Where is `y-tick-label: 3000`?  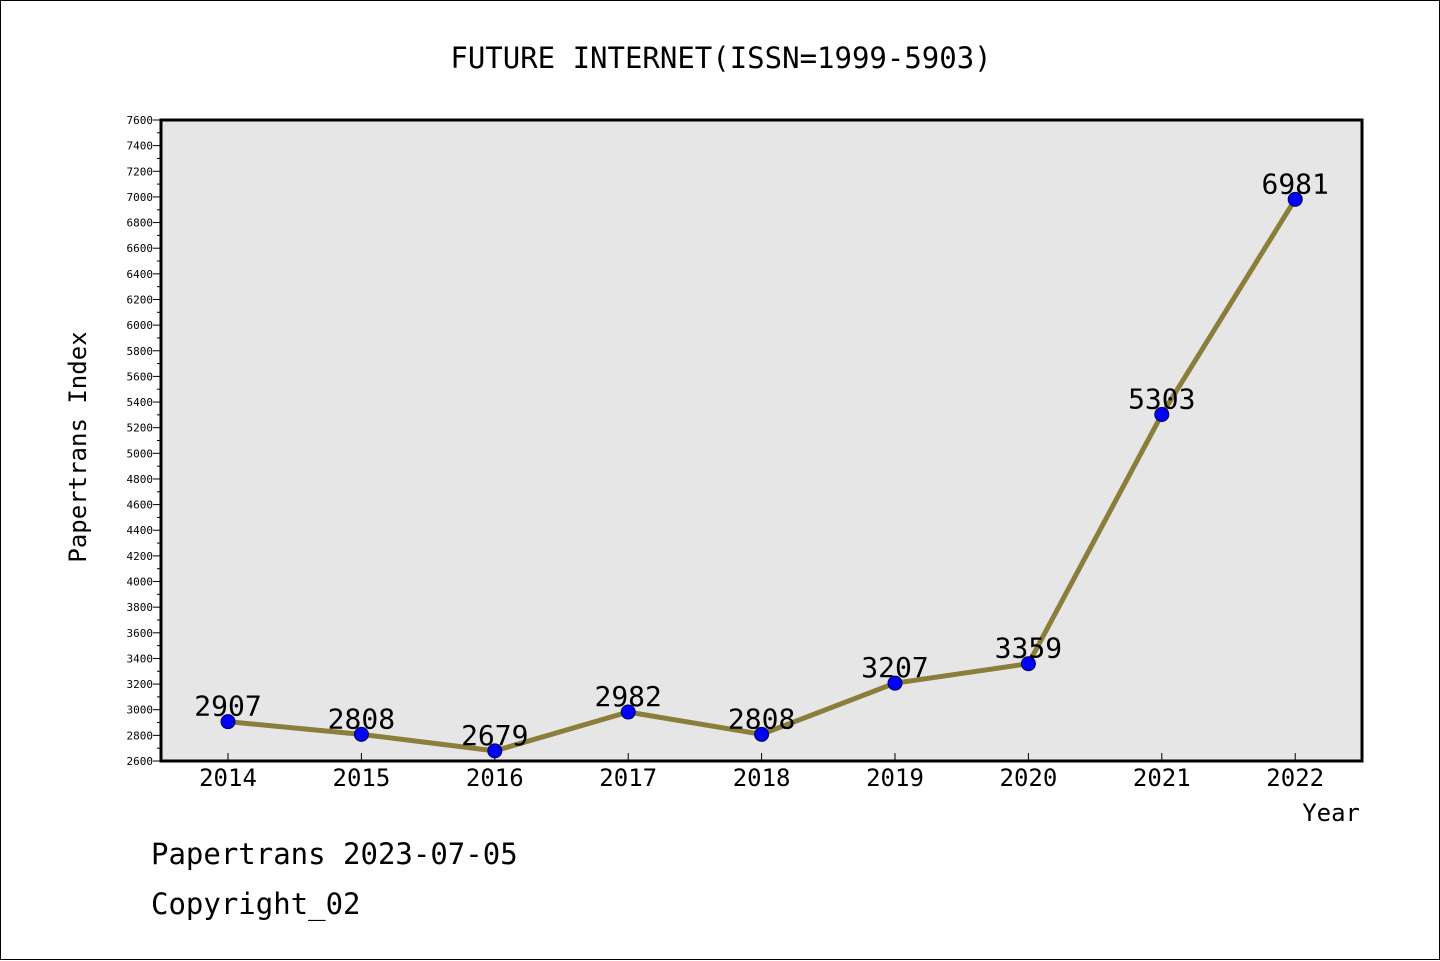 y-tick-label: 3000 is located at coordinates (140, 710).